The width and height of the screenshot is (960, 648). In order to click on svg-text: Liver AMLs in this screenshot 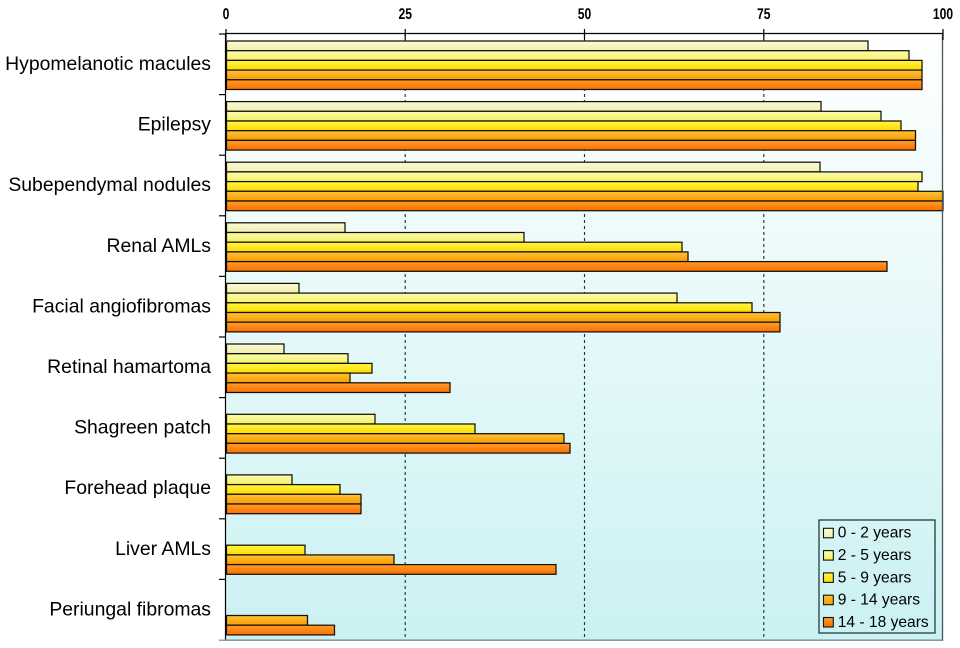, I will do `click(163, 549)`.